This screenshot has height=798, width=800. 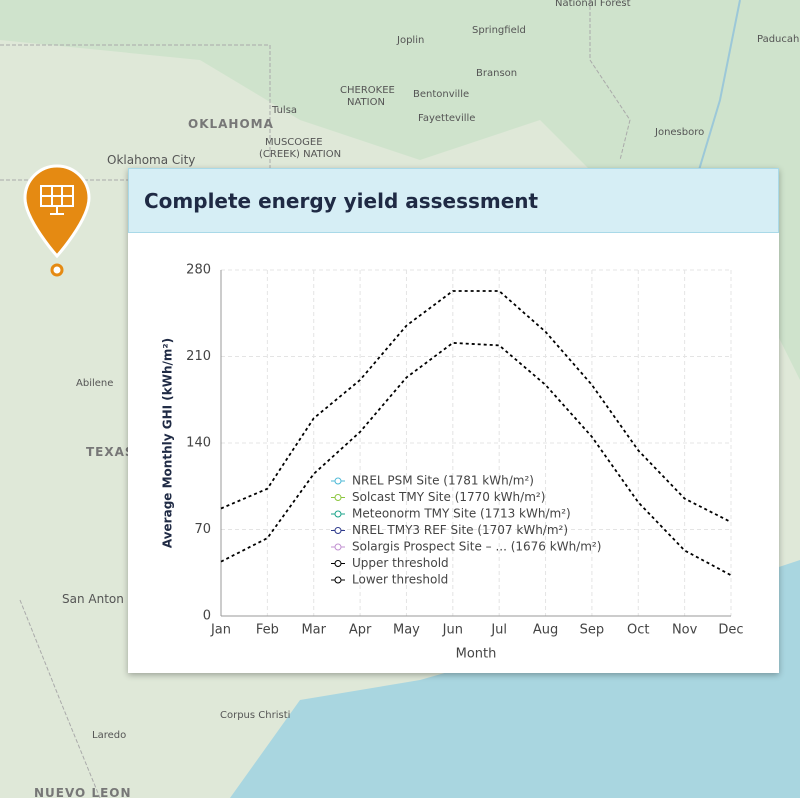 I want to click on map-label: Joplin, so click(x=410, y=40).